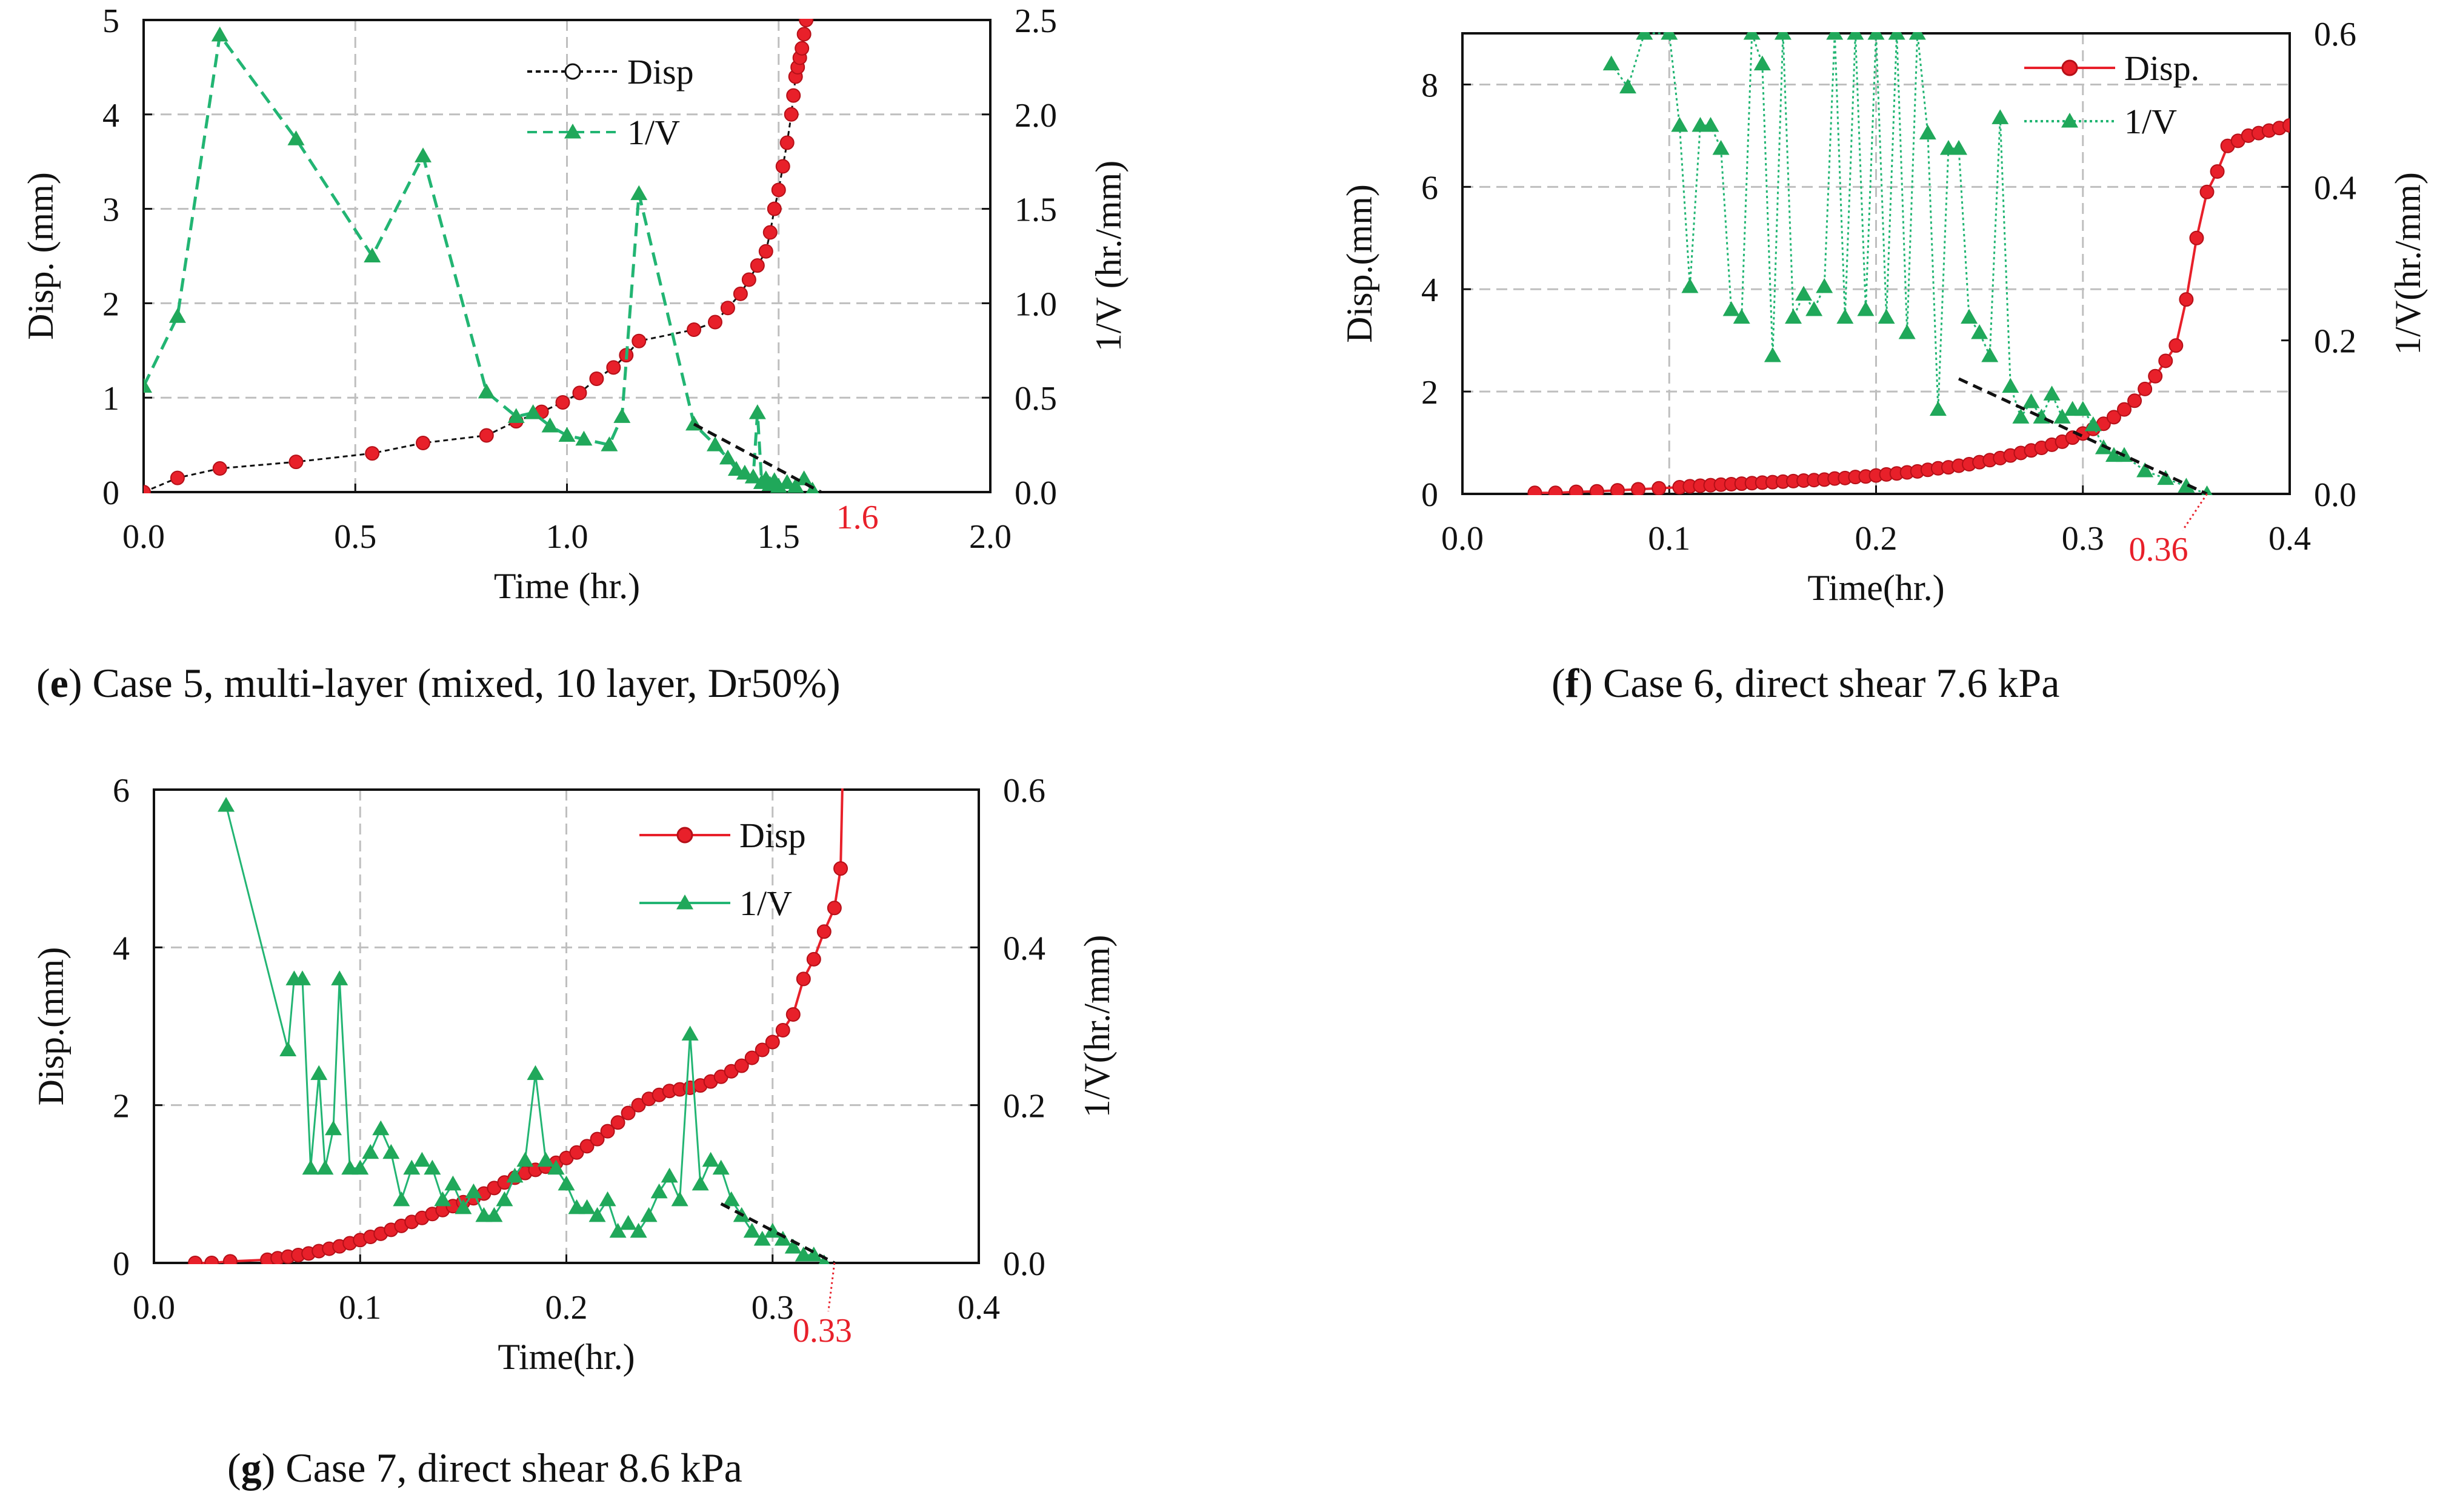  What do you see at coordinates (566, 1308) in the screenshot?
I see `x-tick-label: 0.2` at bounding box center [566, 1308].